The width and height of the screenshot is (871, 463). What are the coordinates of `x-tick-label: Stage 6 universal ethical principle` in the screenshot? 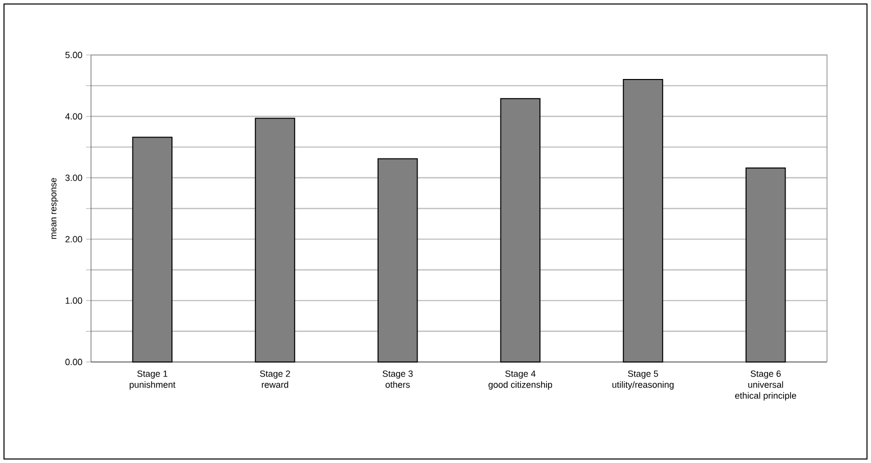 It's located at (765, 385).